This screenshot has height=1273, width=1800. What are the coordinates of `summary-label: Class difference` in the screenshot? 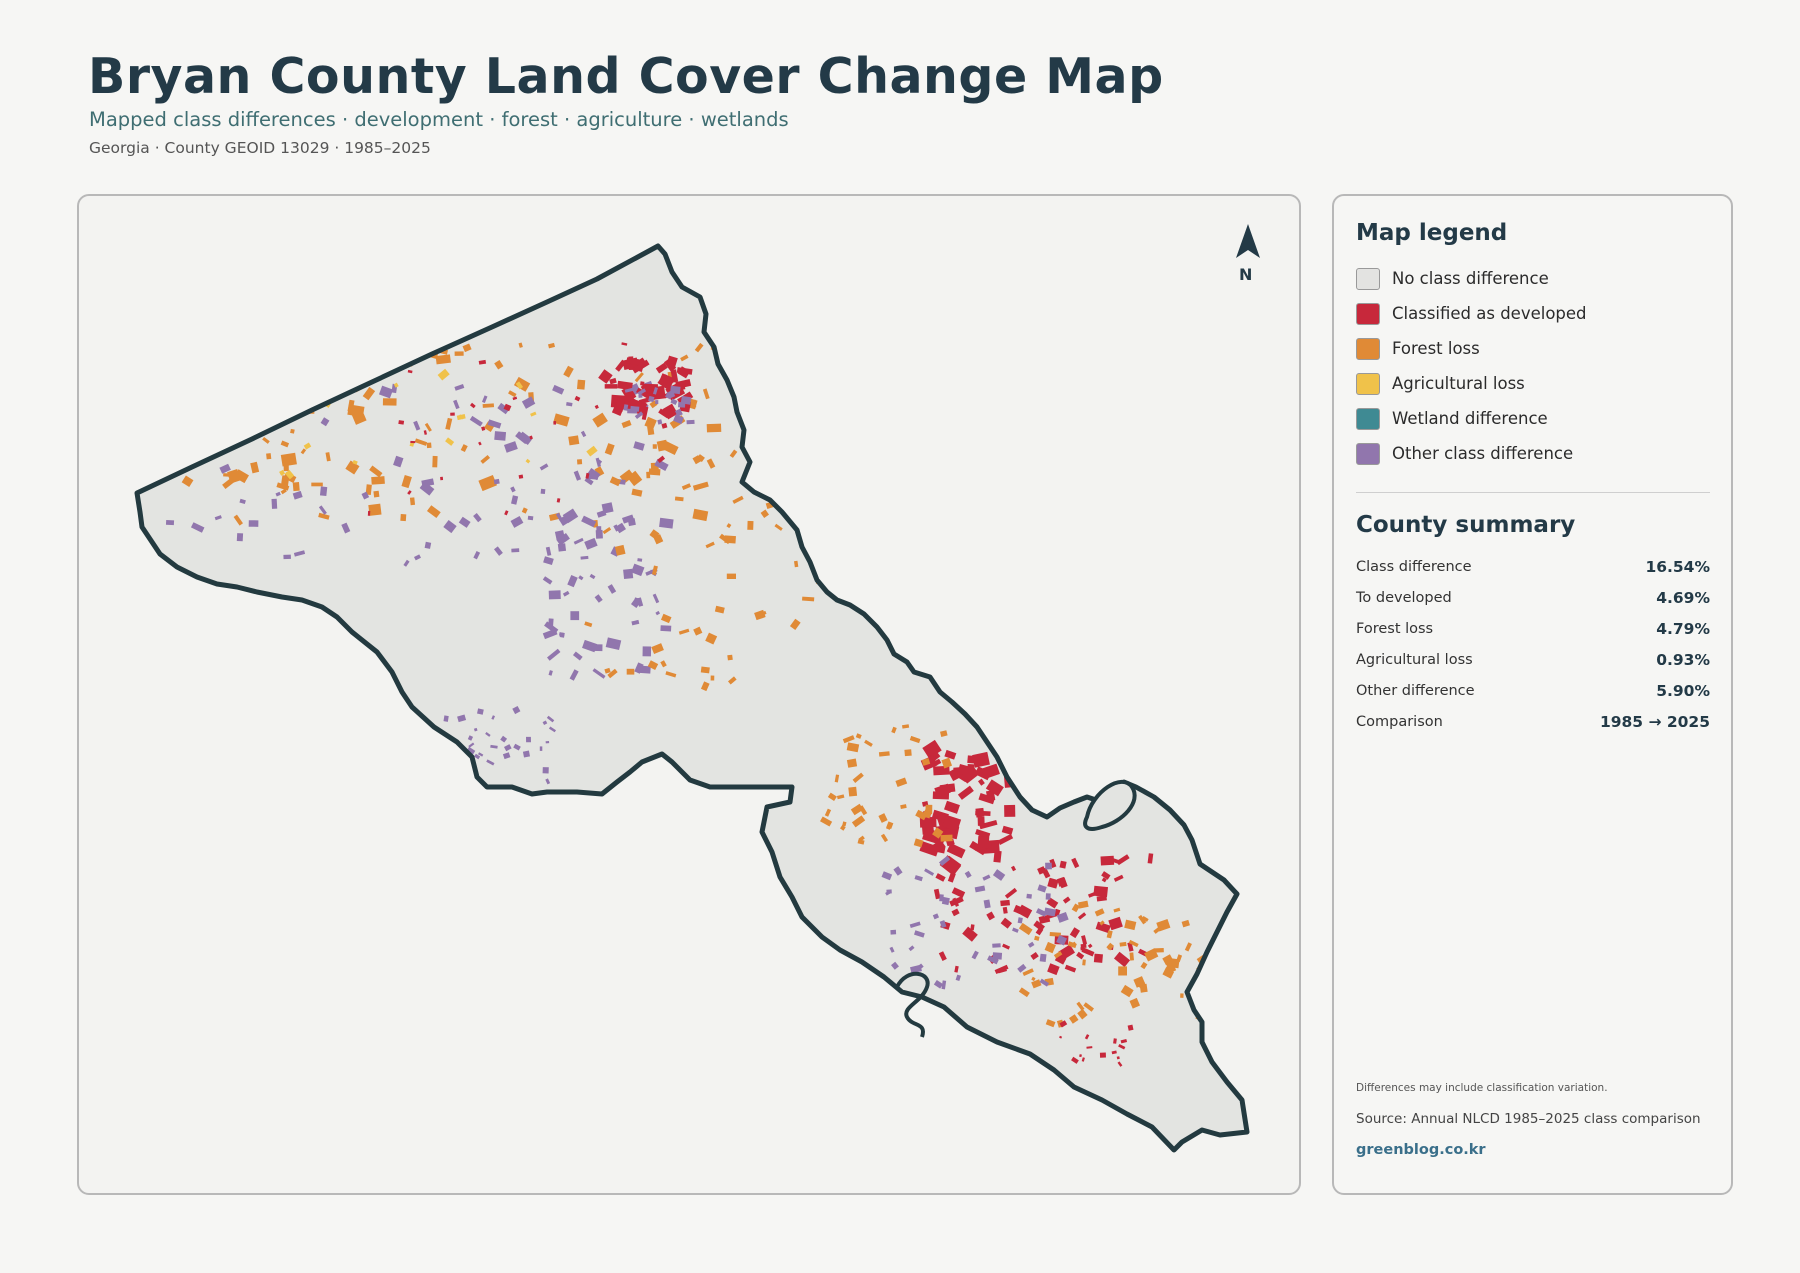 It's located at (1414, 566).